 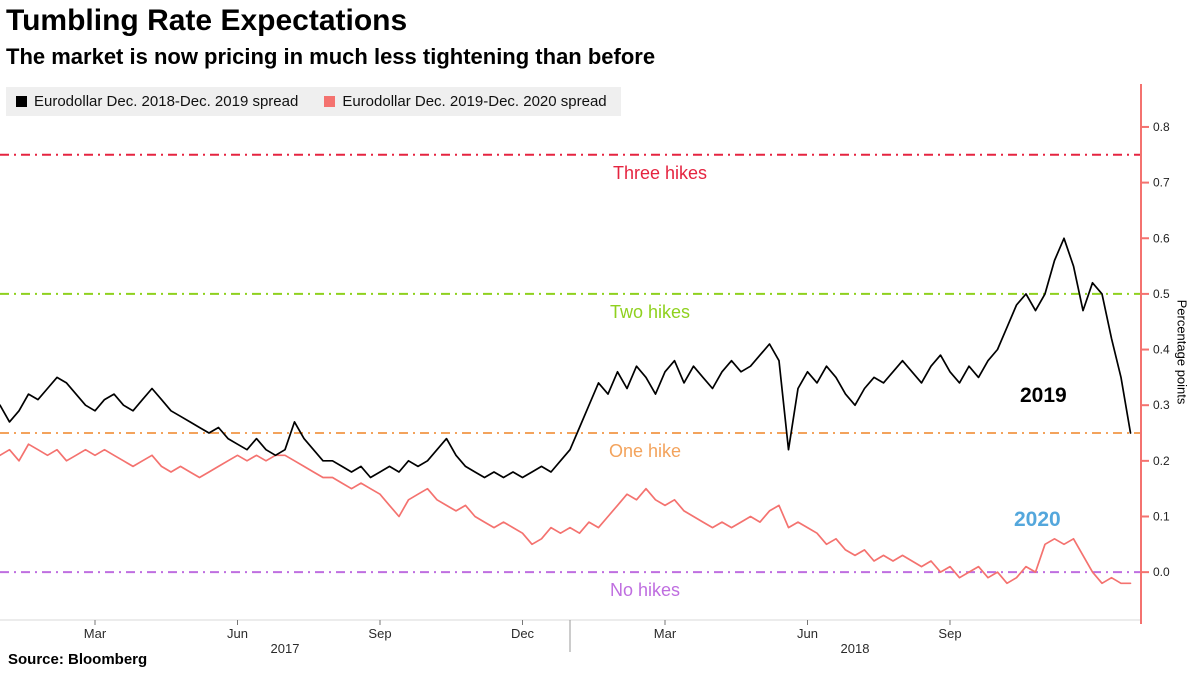 What do you see at coordinates (1182, 352) in the screenshot?
I see `y-axis-title: Percentage points` at bounding box center [1182, 352].